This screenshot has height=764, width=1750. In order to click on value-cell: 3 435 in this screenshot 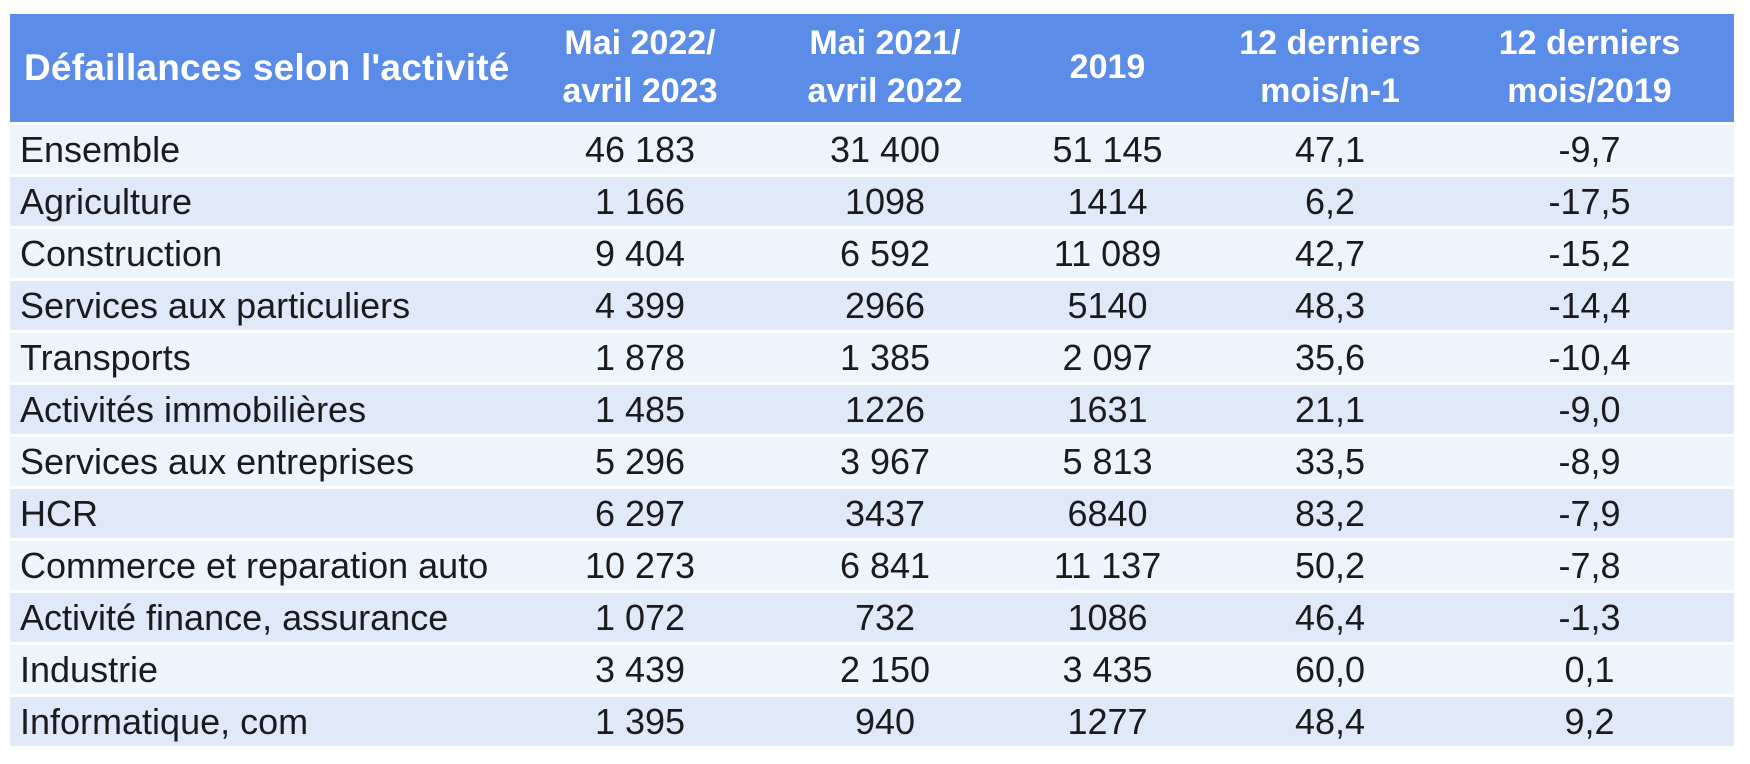, I will do `click(1107, 670)`.